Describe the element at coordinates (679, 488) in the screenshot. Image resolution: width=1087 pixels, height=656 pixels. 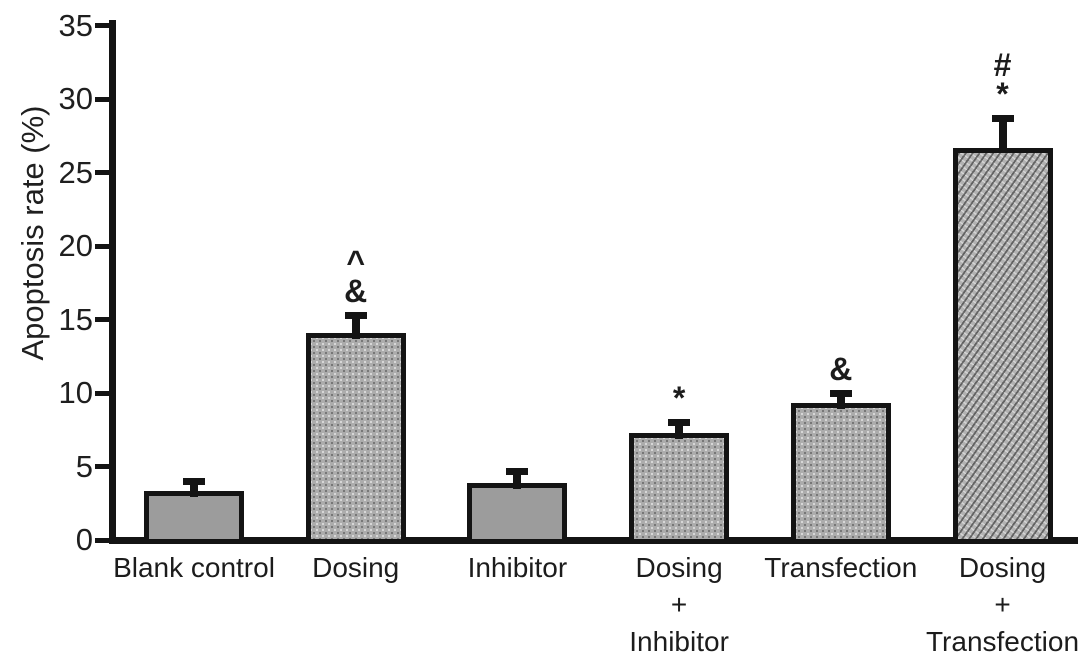
I see `bar-dosing-inhibitor` at that location.